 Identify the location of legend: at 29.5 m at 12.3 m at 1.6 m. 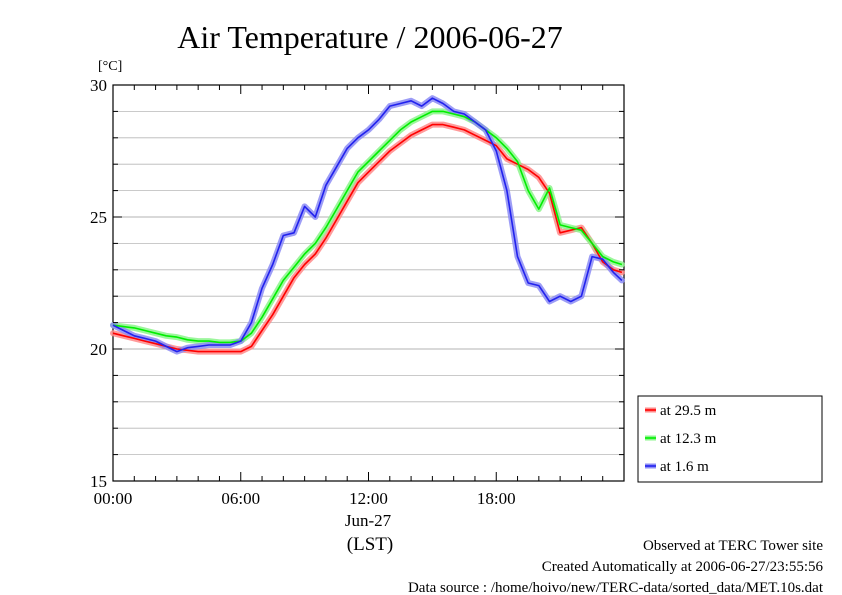
(730, 439).